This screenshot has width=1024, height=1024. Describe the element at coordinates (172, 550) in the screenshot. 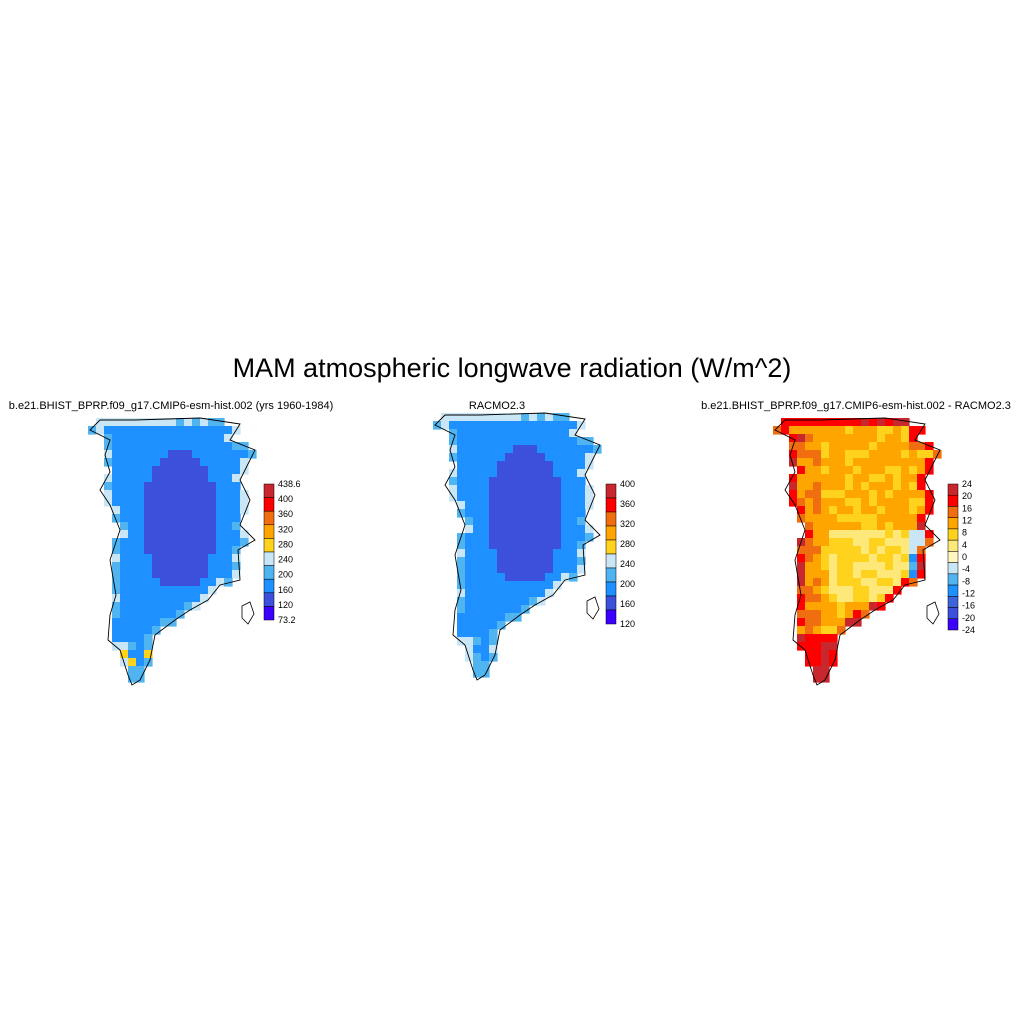

I see `field-cells` at that location.